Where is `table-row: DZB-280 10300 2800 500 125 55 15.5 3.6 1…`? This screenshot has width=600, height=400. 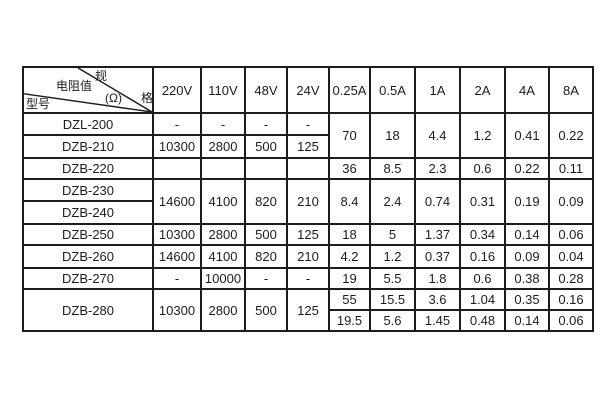 table-row: DZB-280 10300 2800 500 125 55 15.5 3.6 1… is located at coordinates (308, 310).